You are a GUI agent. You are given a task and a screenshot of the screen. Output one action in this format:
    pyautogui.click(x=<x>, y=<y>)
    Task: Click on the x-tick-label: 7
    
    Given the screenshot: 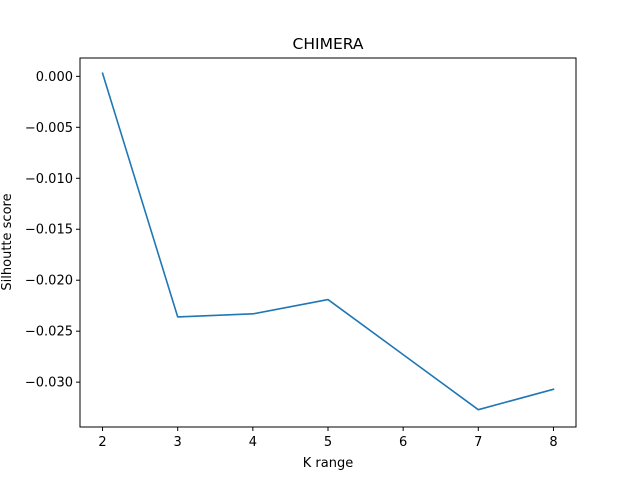 What is the action you would take?
    pyautogui.click(x=478, y=442)
    